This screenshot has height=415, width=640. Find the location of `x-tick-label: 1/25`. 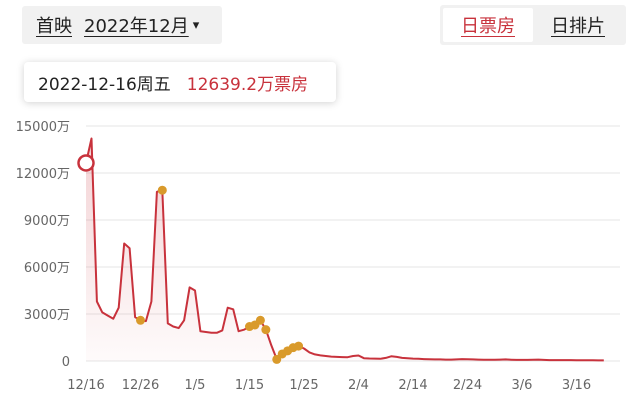

x-tick-label: 1/25 is located at coordinates (303, 385).